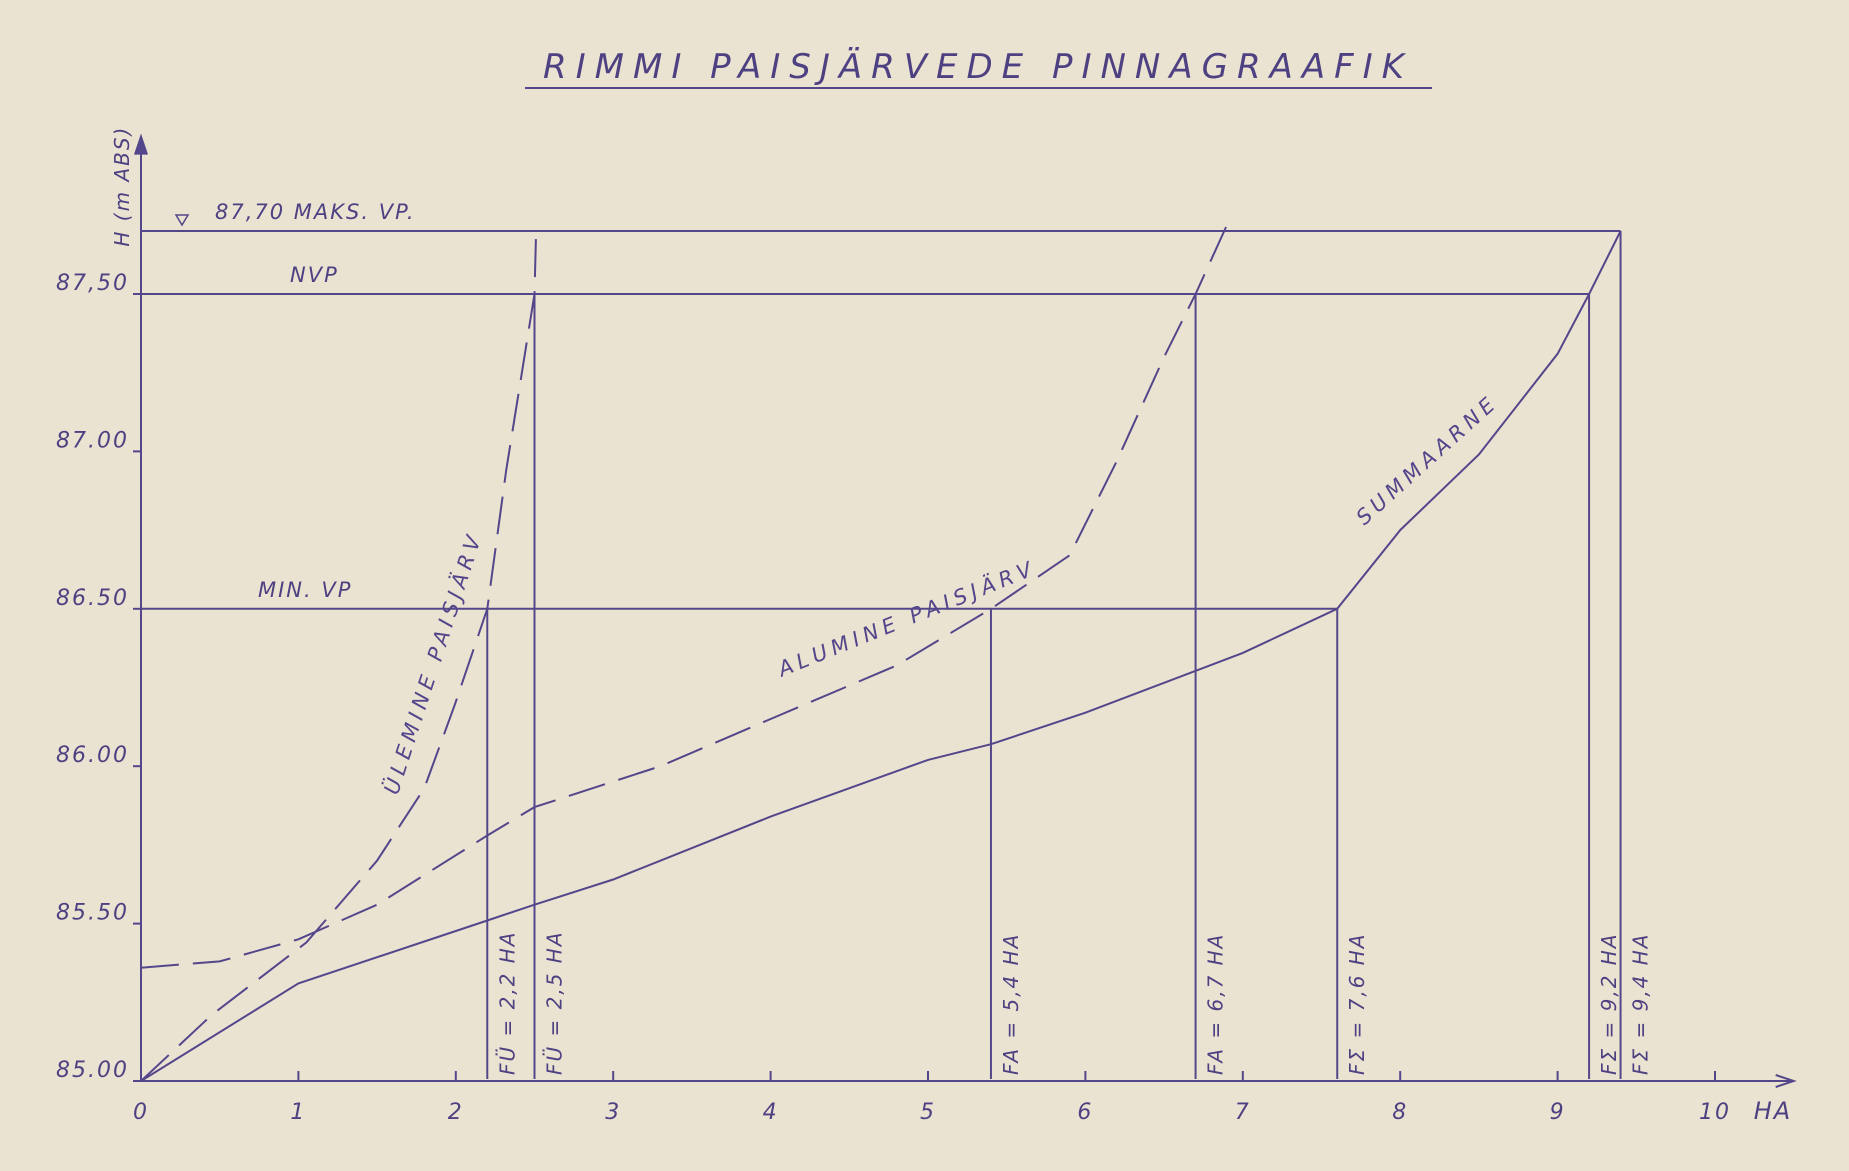 The height and width of the screenshot is (1171, 1849). What do you see at coordinates (1011, 1004) in the screenshot?
I see `marker-label: FA = 5,4 HA` at bounding box center [1011, 1004].